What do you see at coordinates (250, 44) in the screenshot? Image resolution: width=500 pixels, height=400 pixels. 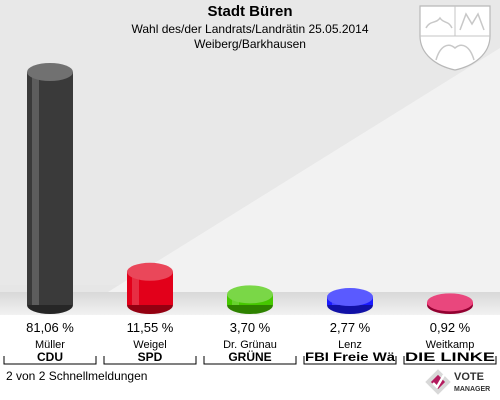 I see `district-name: Weiberg/Barkhausen` at bounding box center [250, 44].